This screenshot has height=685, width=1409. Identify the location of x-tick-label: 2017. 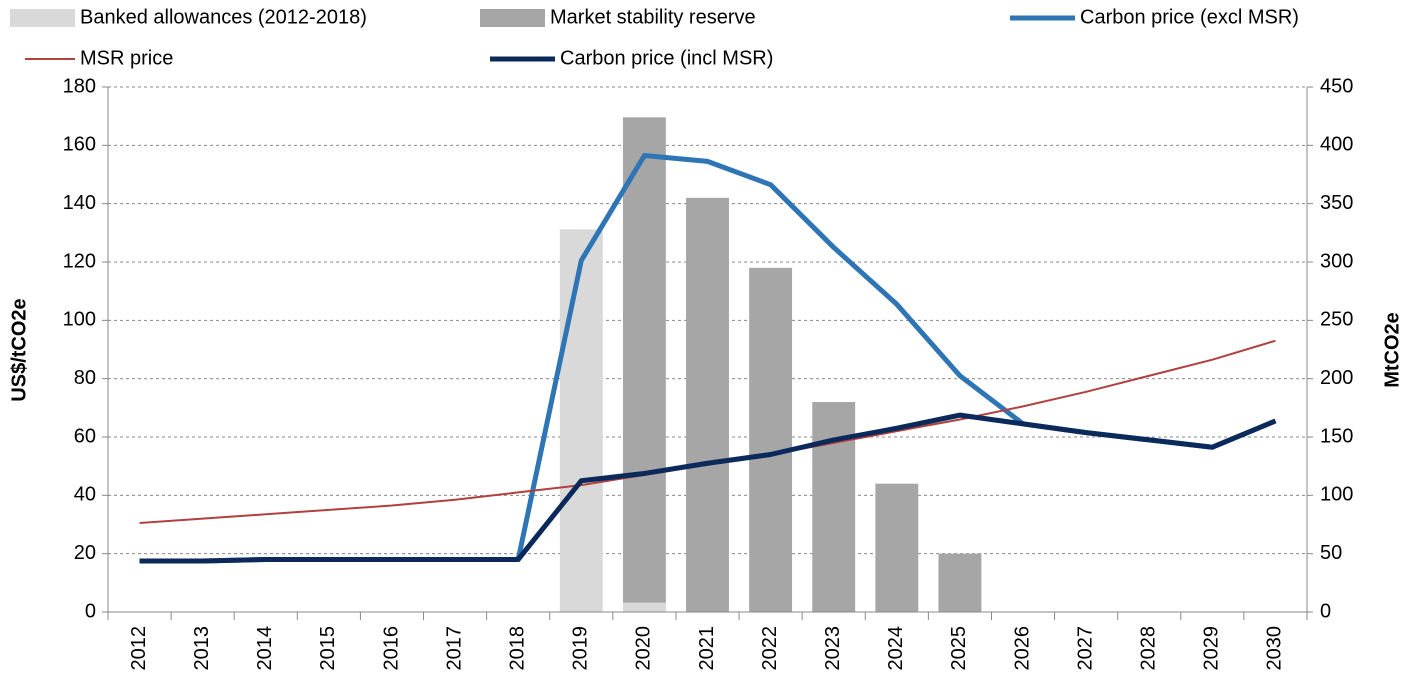
(454, 648).